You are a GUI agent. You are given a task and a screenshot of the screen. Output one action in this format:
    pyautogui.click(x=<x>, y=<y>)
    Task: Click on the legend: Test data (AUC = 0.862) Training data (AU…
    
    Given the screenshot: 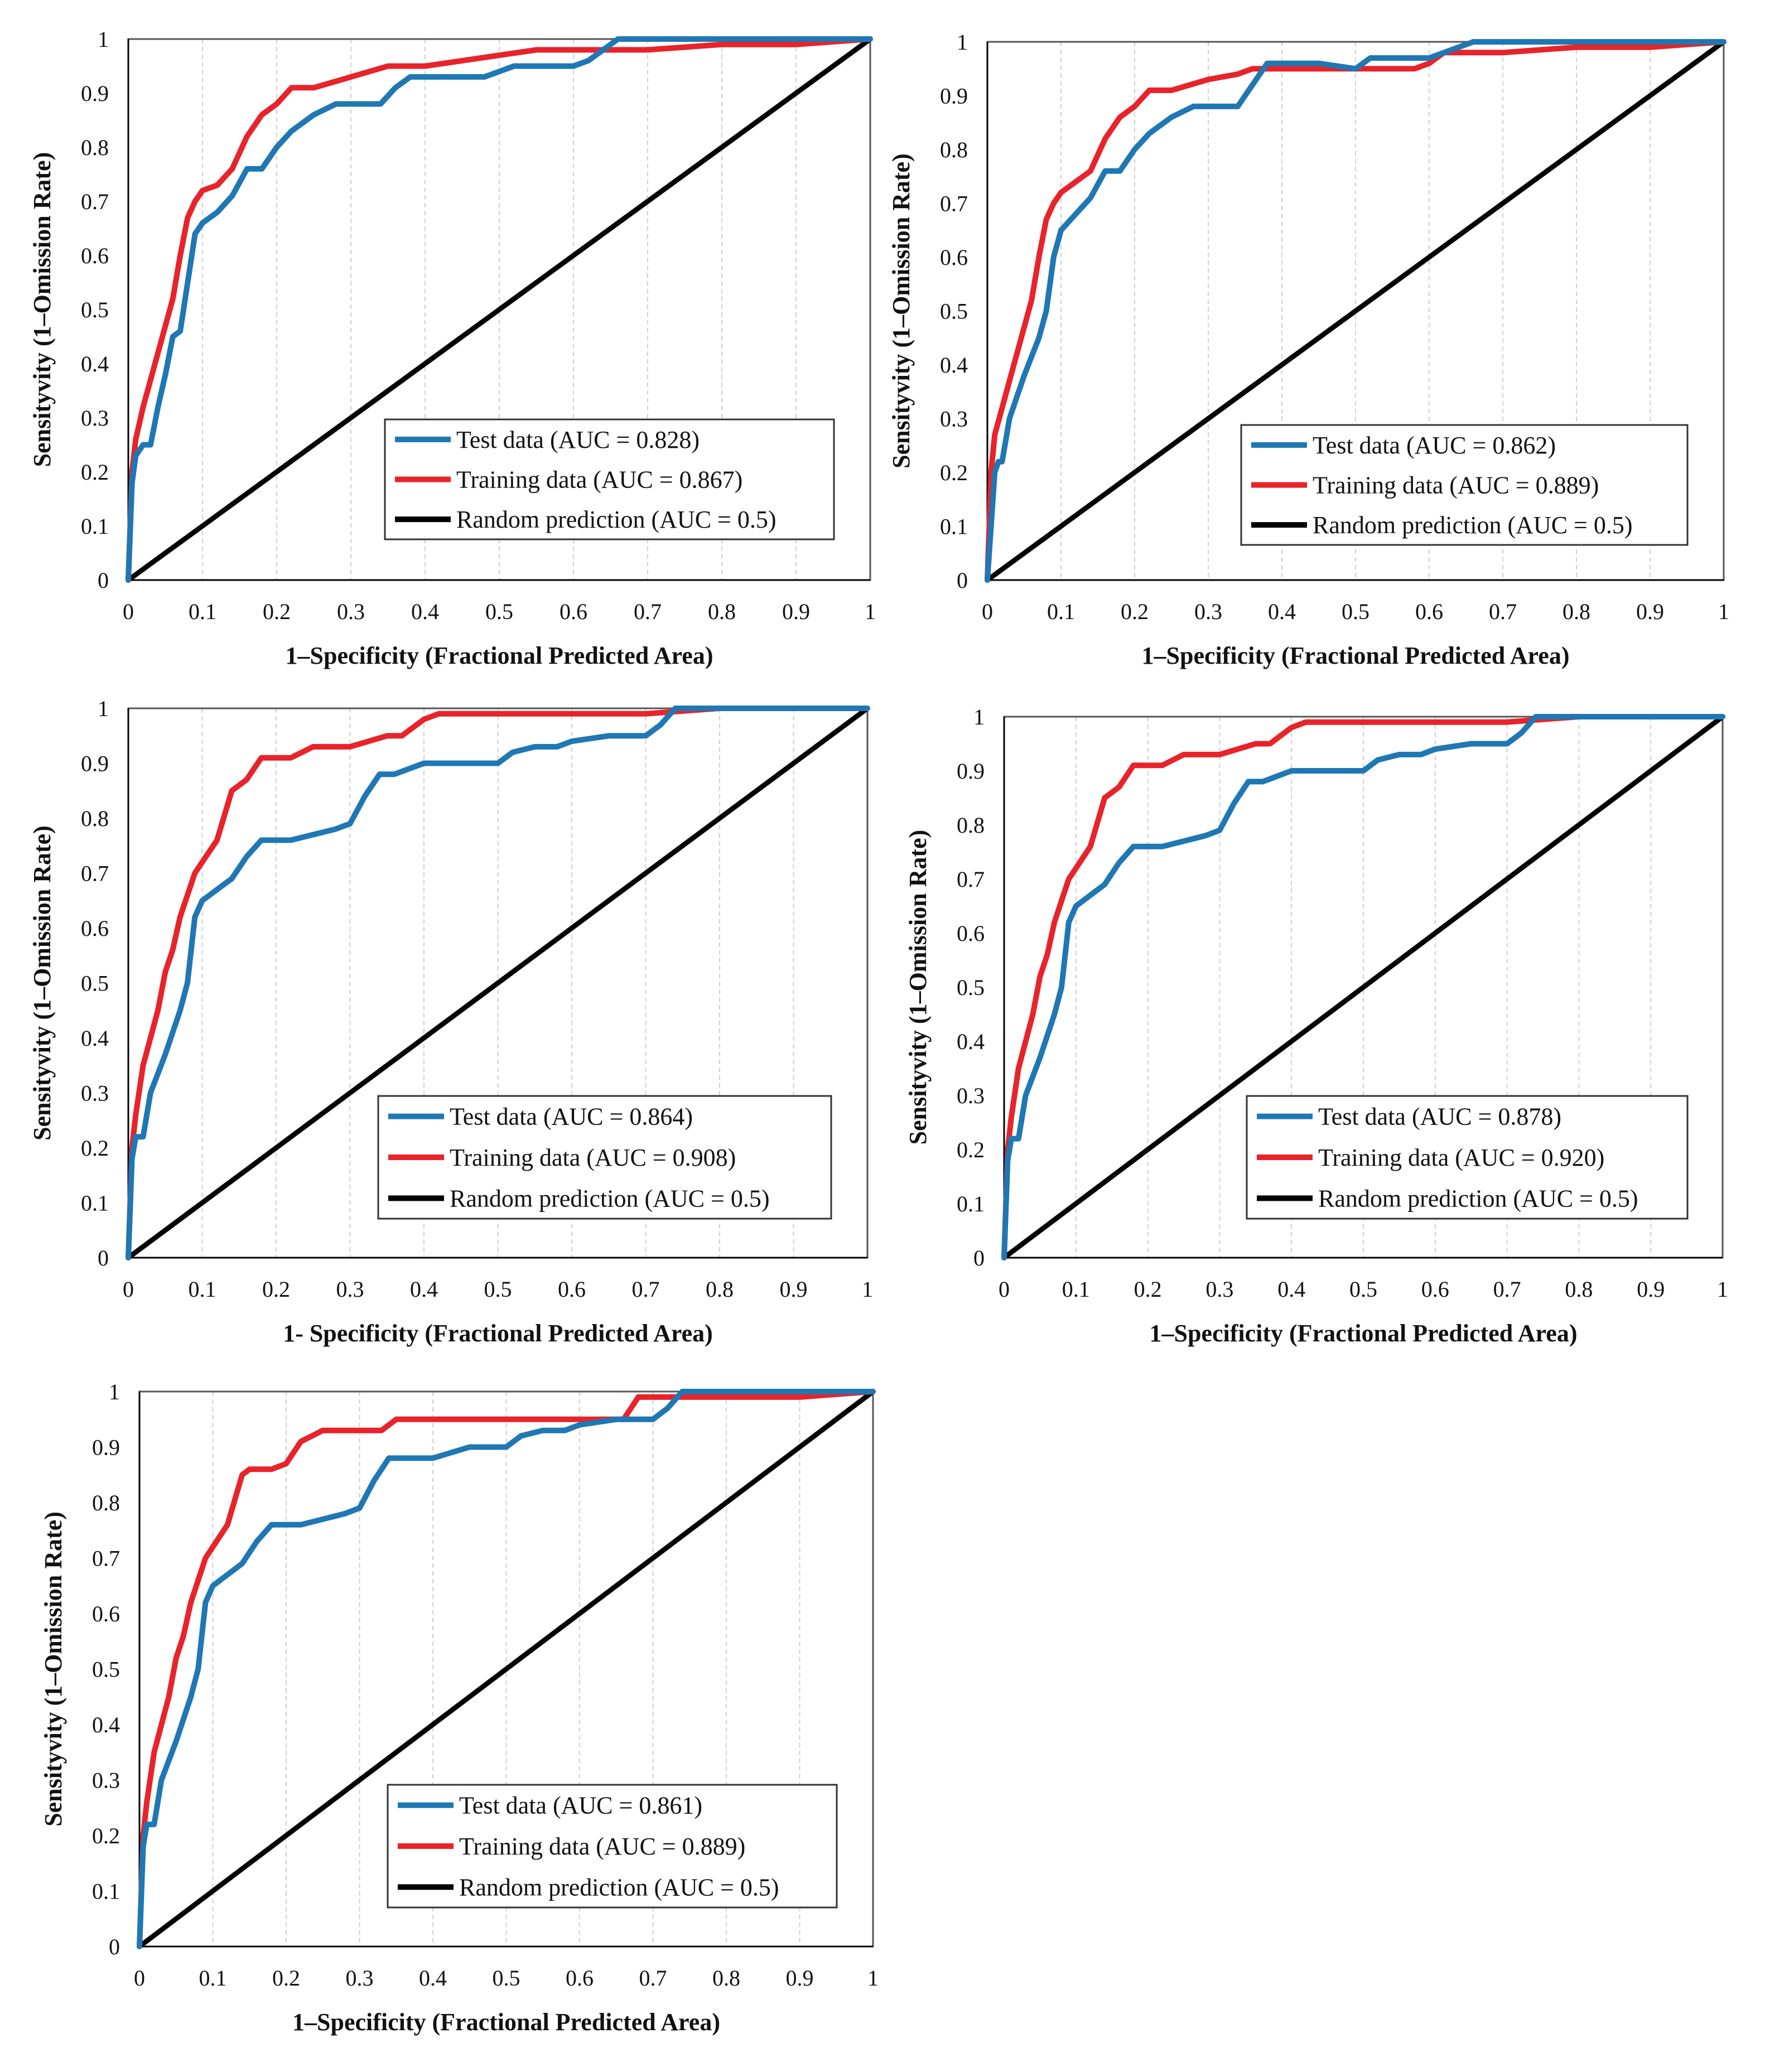 What is the action you would take?
    pyautogui.click(x=1464, y=485)
    